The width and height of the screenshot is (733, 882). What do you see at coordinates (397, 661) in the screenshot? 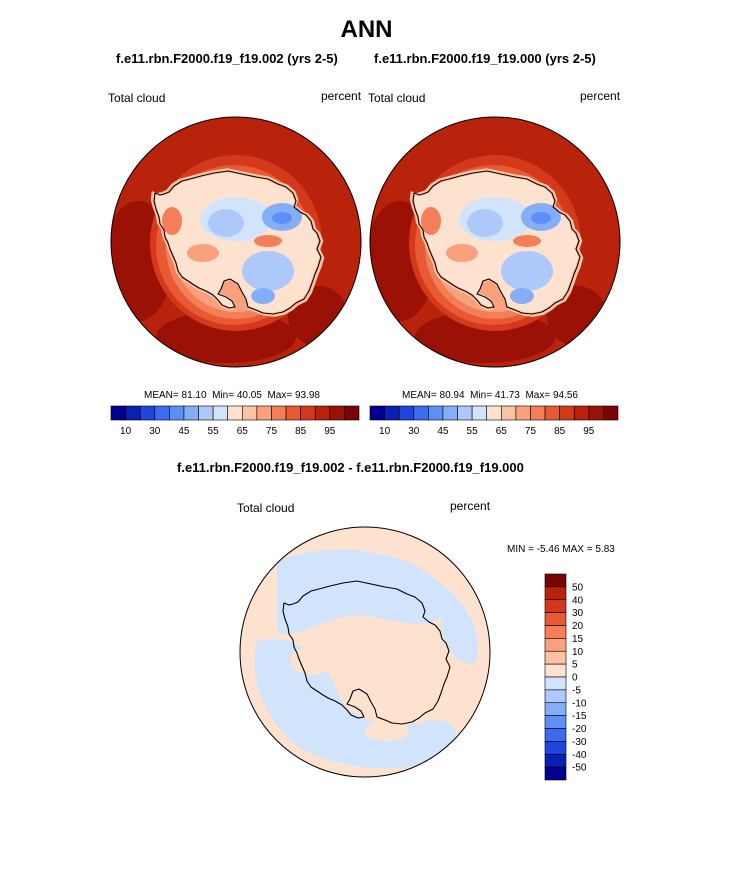
I see `positive-patch-center` at bounding box center [397, 661].